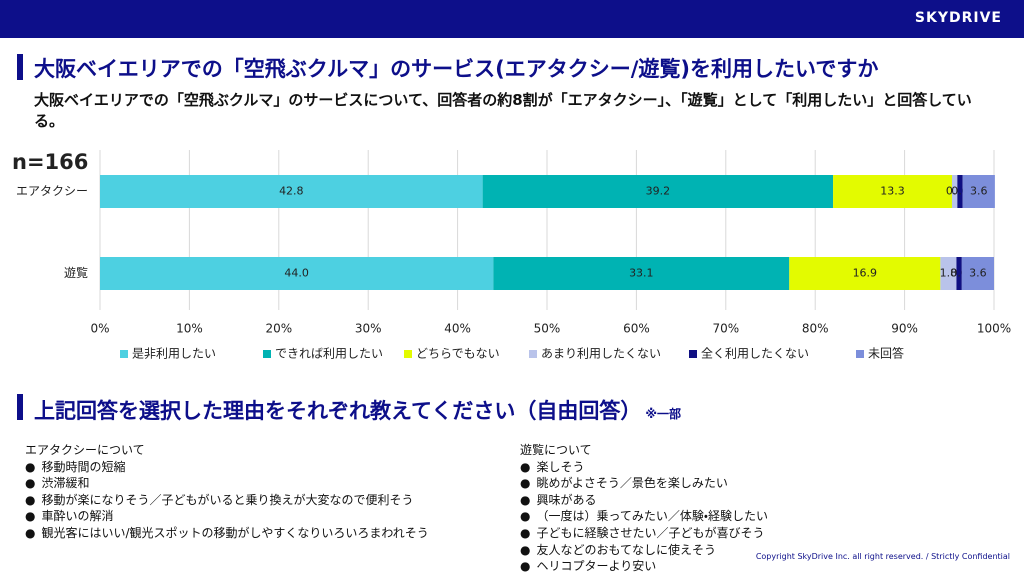 This screenshot has width=1024, height=575. What do you see at coordinates (20, 67) in the screenshot?
I see `title-marker` at bounding box center [20, 67].